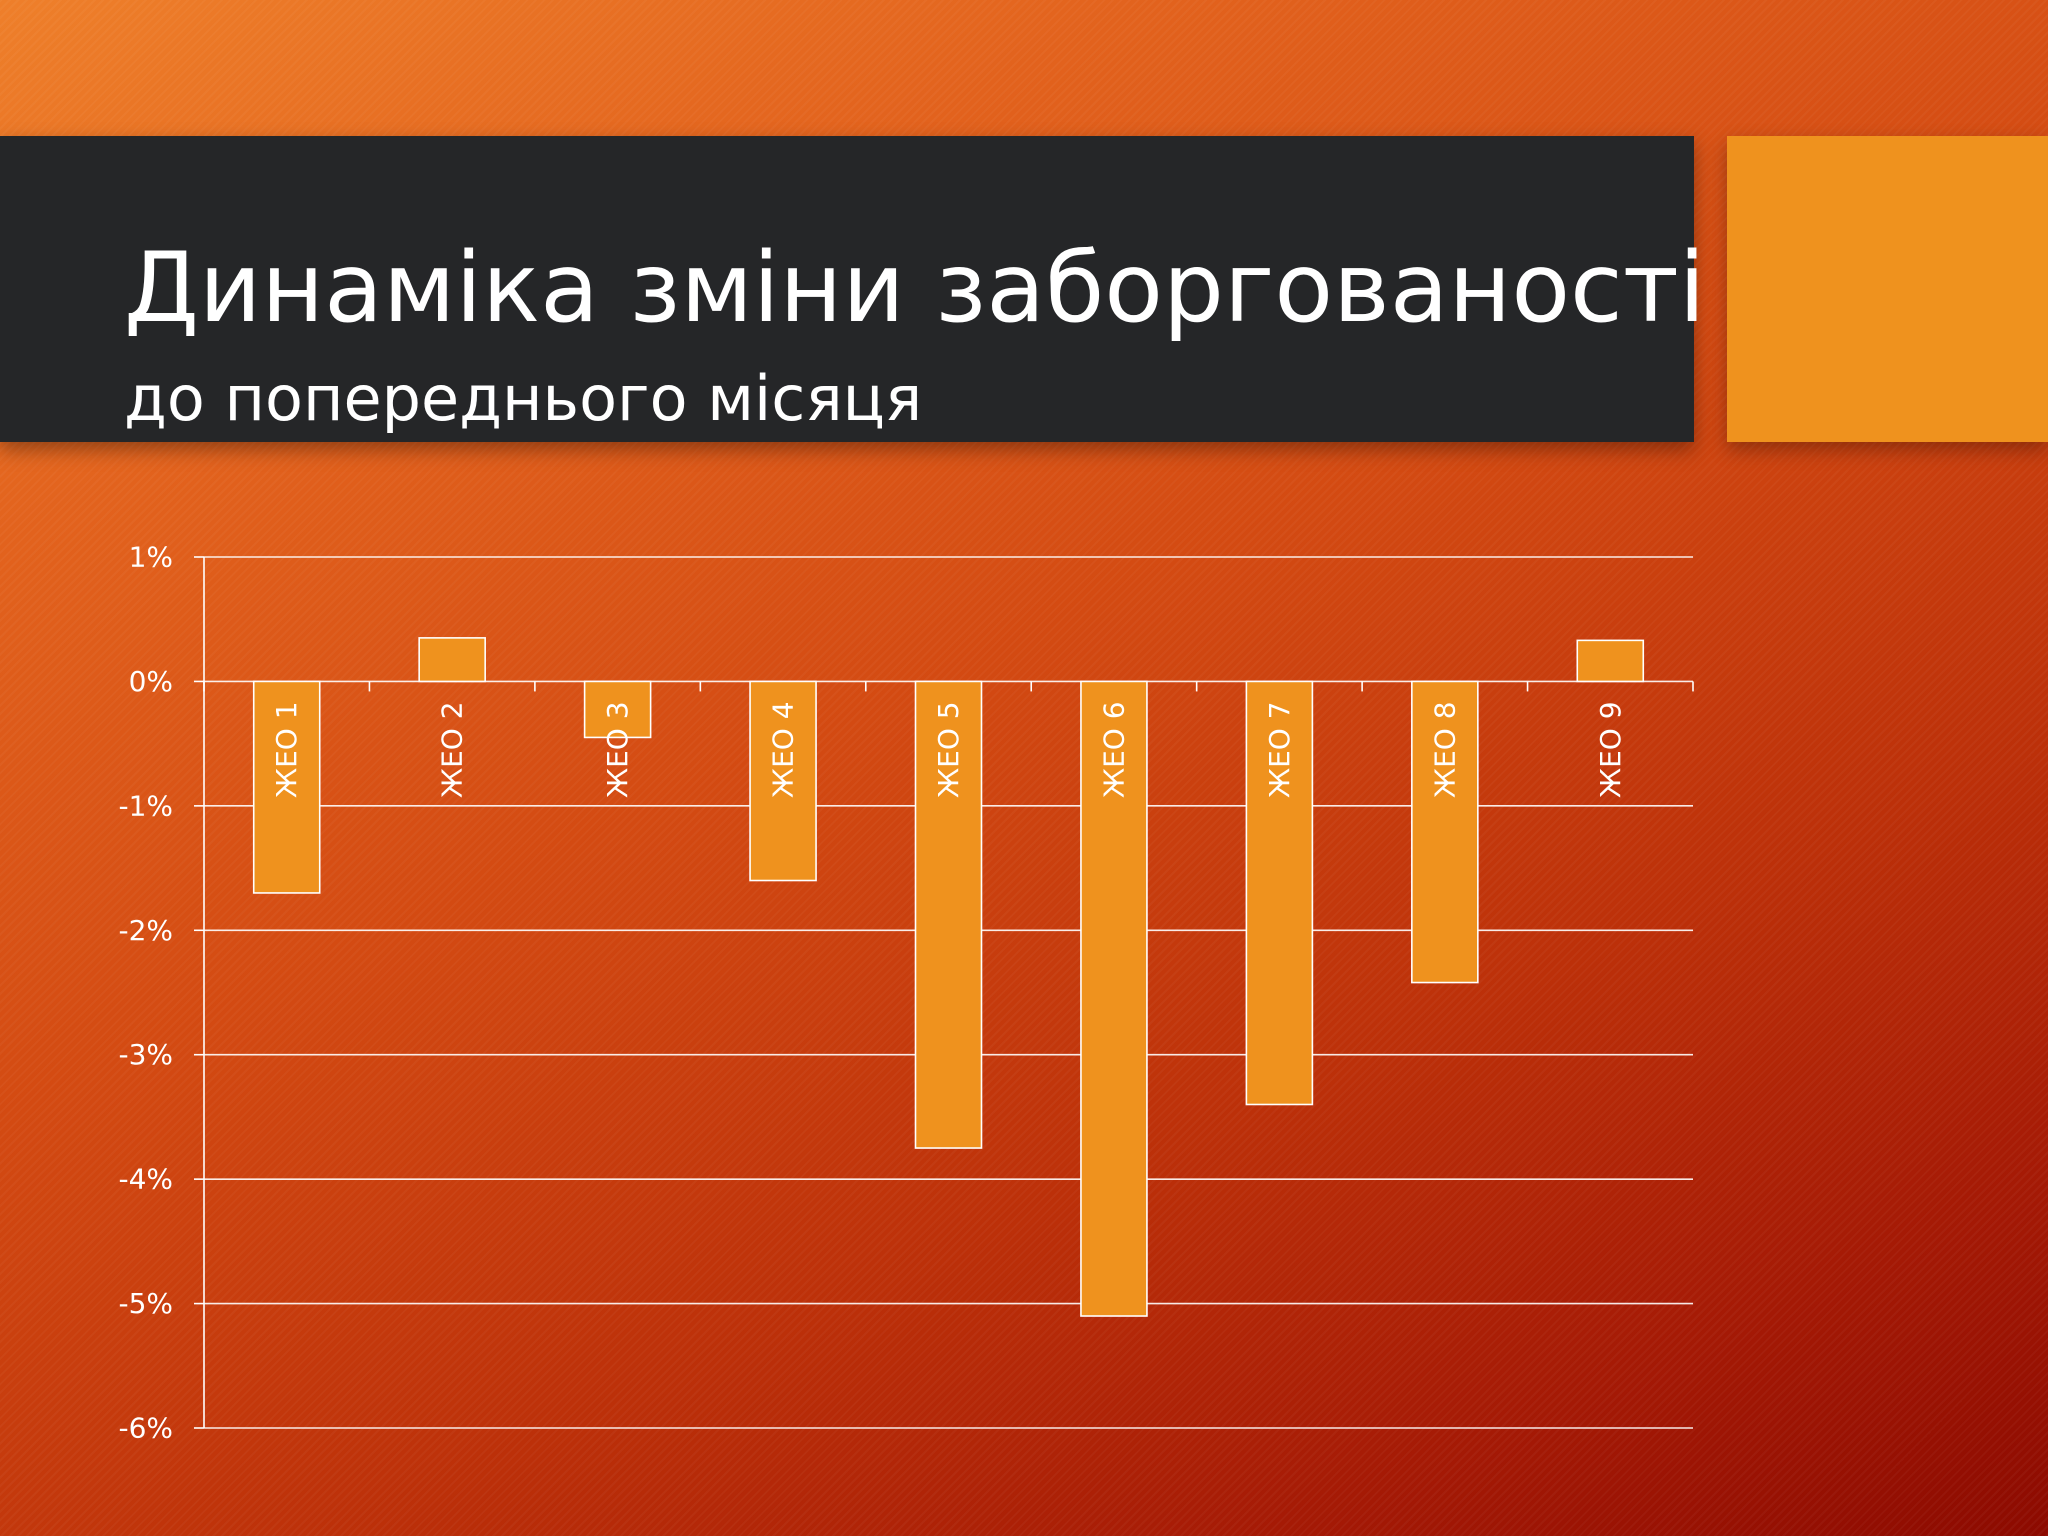 This screenshot has width=2048, height=1536. I want to click on y-tick-label: -4%, so click(145, 1179).